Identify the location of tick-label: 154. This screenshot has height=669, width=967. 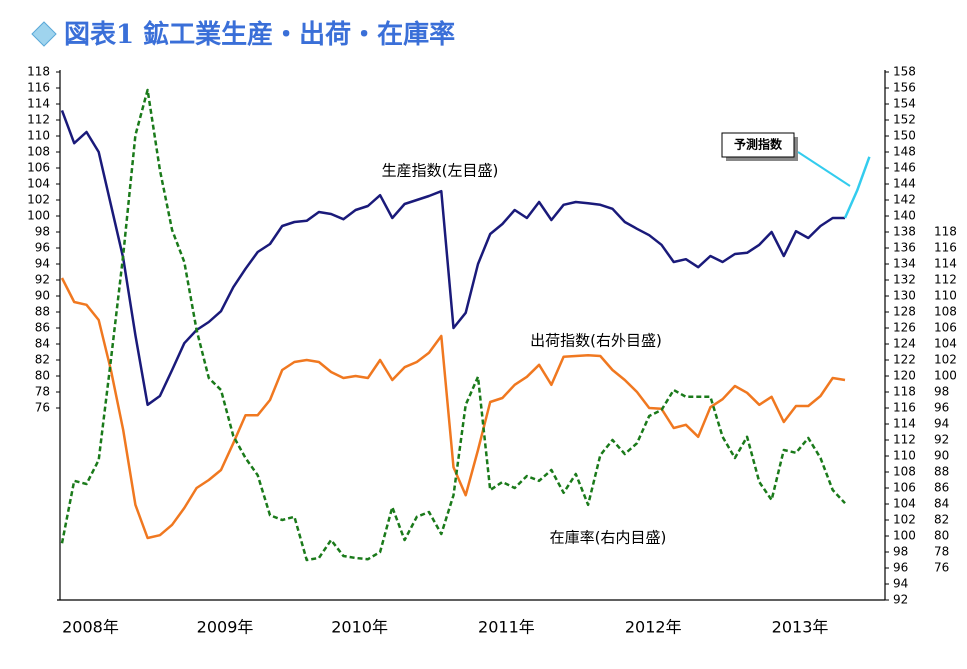
(904, 104).